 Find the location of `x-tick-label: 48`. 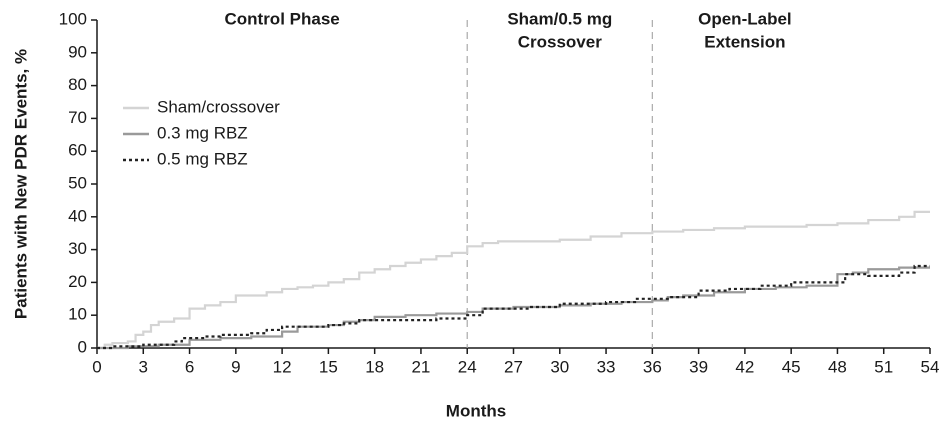

x-tick-label: 48 is located at coordinates (837, 366).